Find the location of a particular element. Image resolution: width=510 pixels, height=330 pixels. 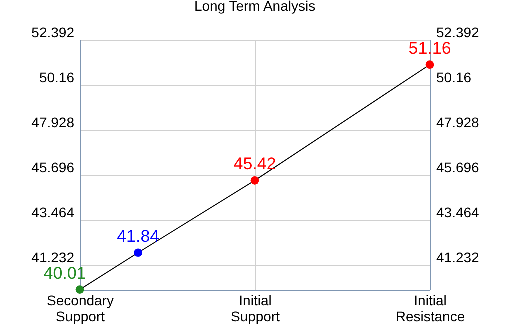

y2-tick-label: 50.16 is located at coordinates (454, 78).